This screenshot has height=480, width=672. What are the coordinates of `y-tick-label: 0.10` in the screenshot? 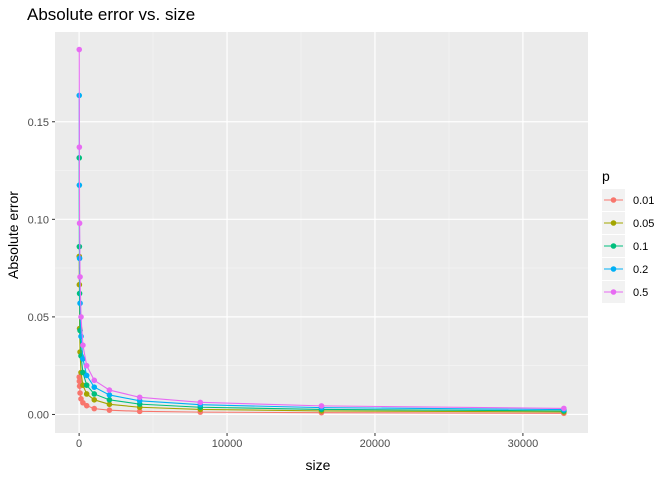 It's located at (38, 220).